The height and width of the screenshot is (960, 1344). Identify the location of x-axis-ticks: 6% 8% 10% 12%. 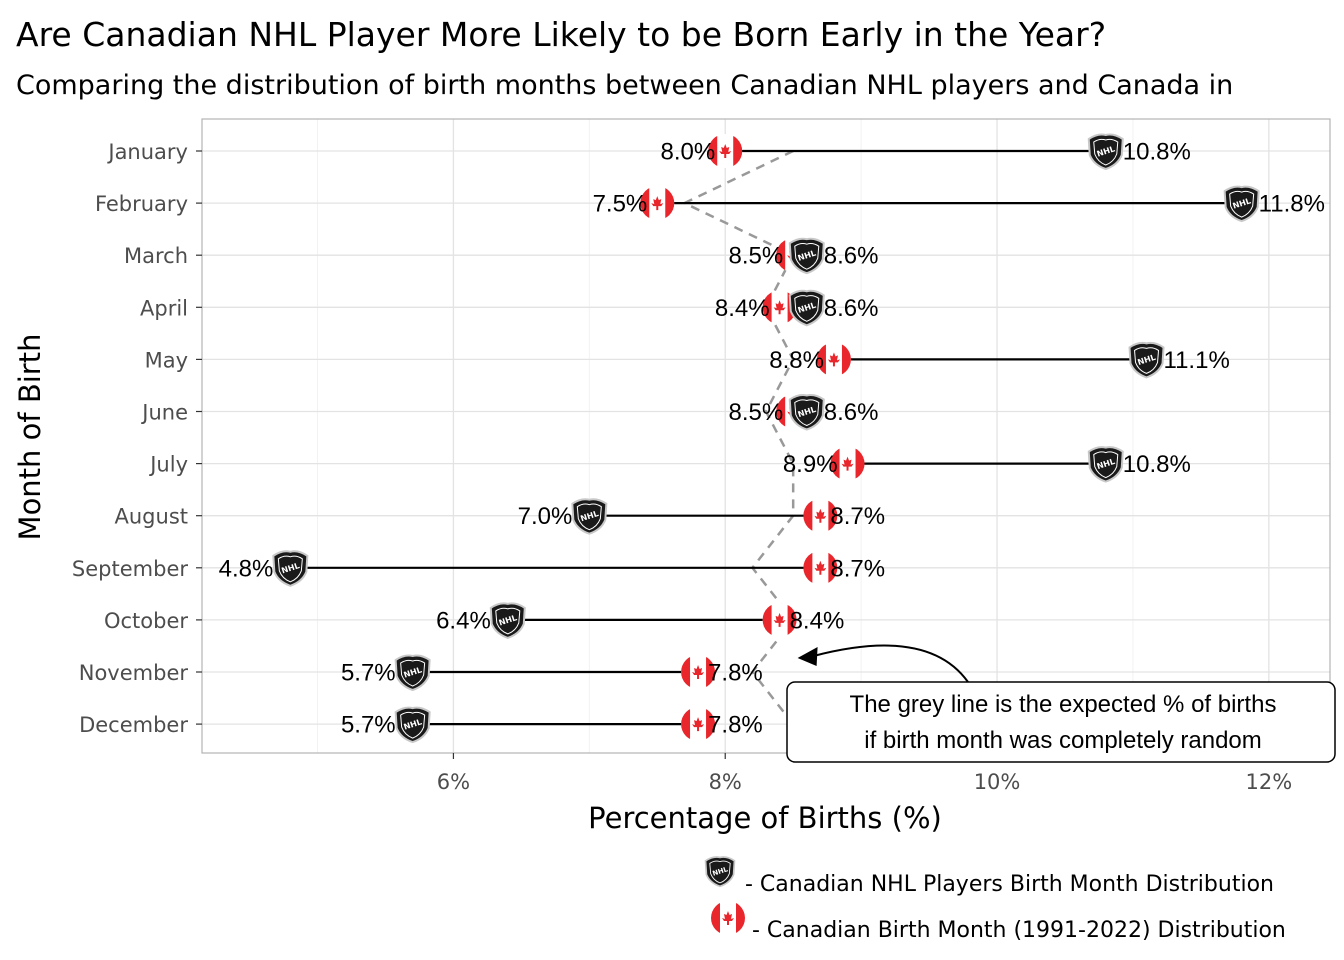
(864, 773).